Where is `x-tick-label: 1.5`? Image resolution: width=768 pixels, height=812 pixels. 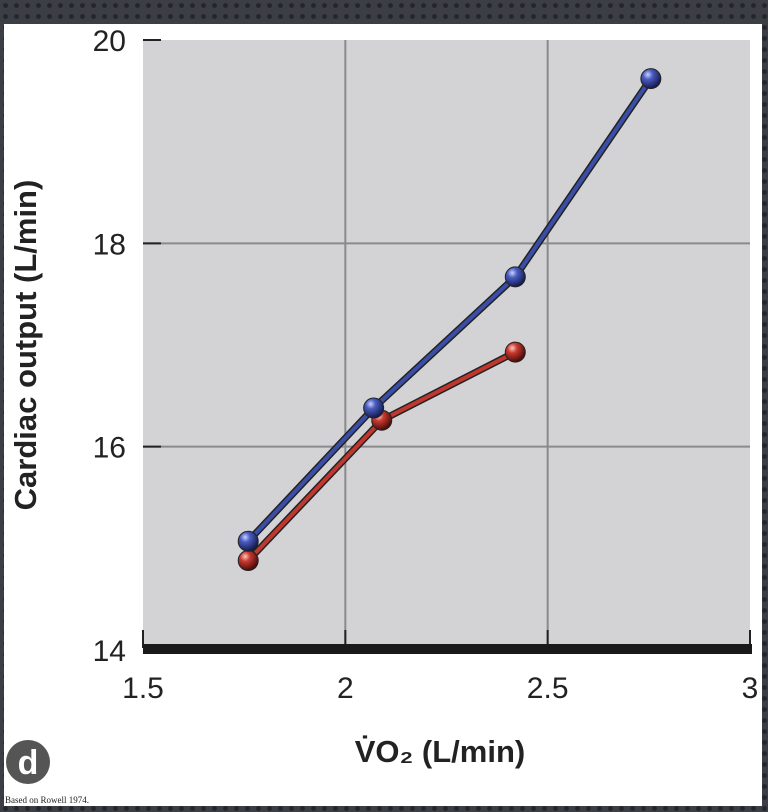
x-tick-label: 1.5 is located at coordinates (143, 688).